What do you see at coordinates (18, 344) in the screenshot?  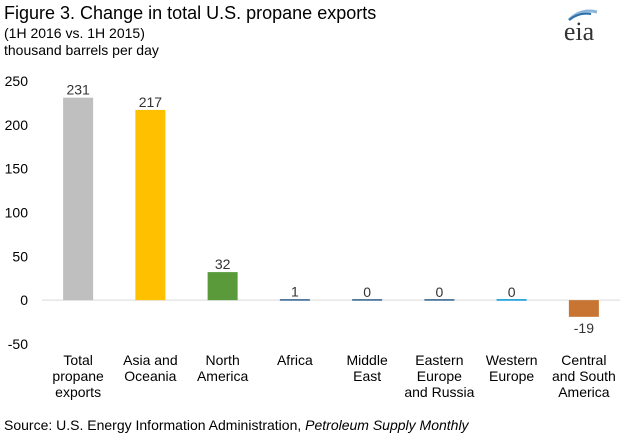 I see `y-tick-label: -50` at bounding box center [18, 344].